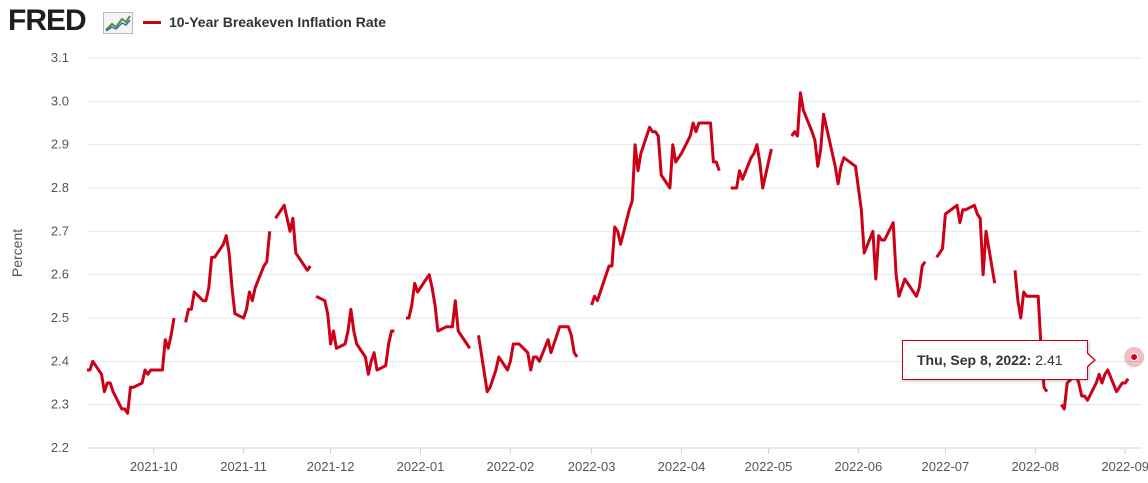 The height and width of the screenshot is (483, 1148). What do you see at coordinates (278, 22) in the screenshot?
I see `legend-label: 10-Year Breakeven Inflation Rate` at bounding box center [278, 22].